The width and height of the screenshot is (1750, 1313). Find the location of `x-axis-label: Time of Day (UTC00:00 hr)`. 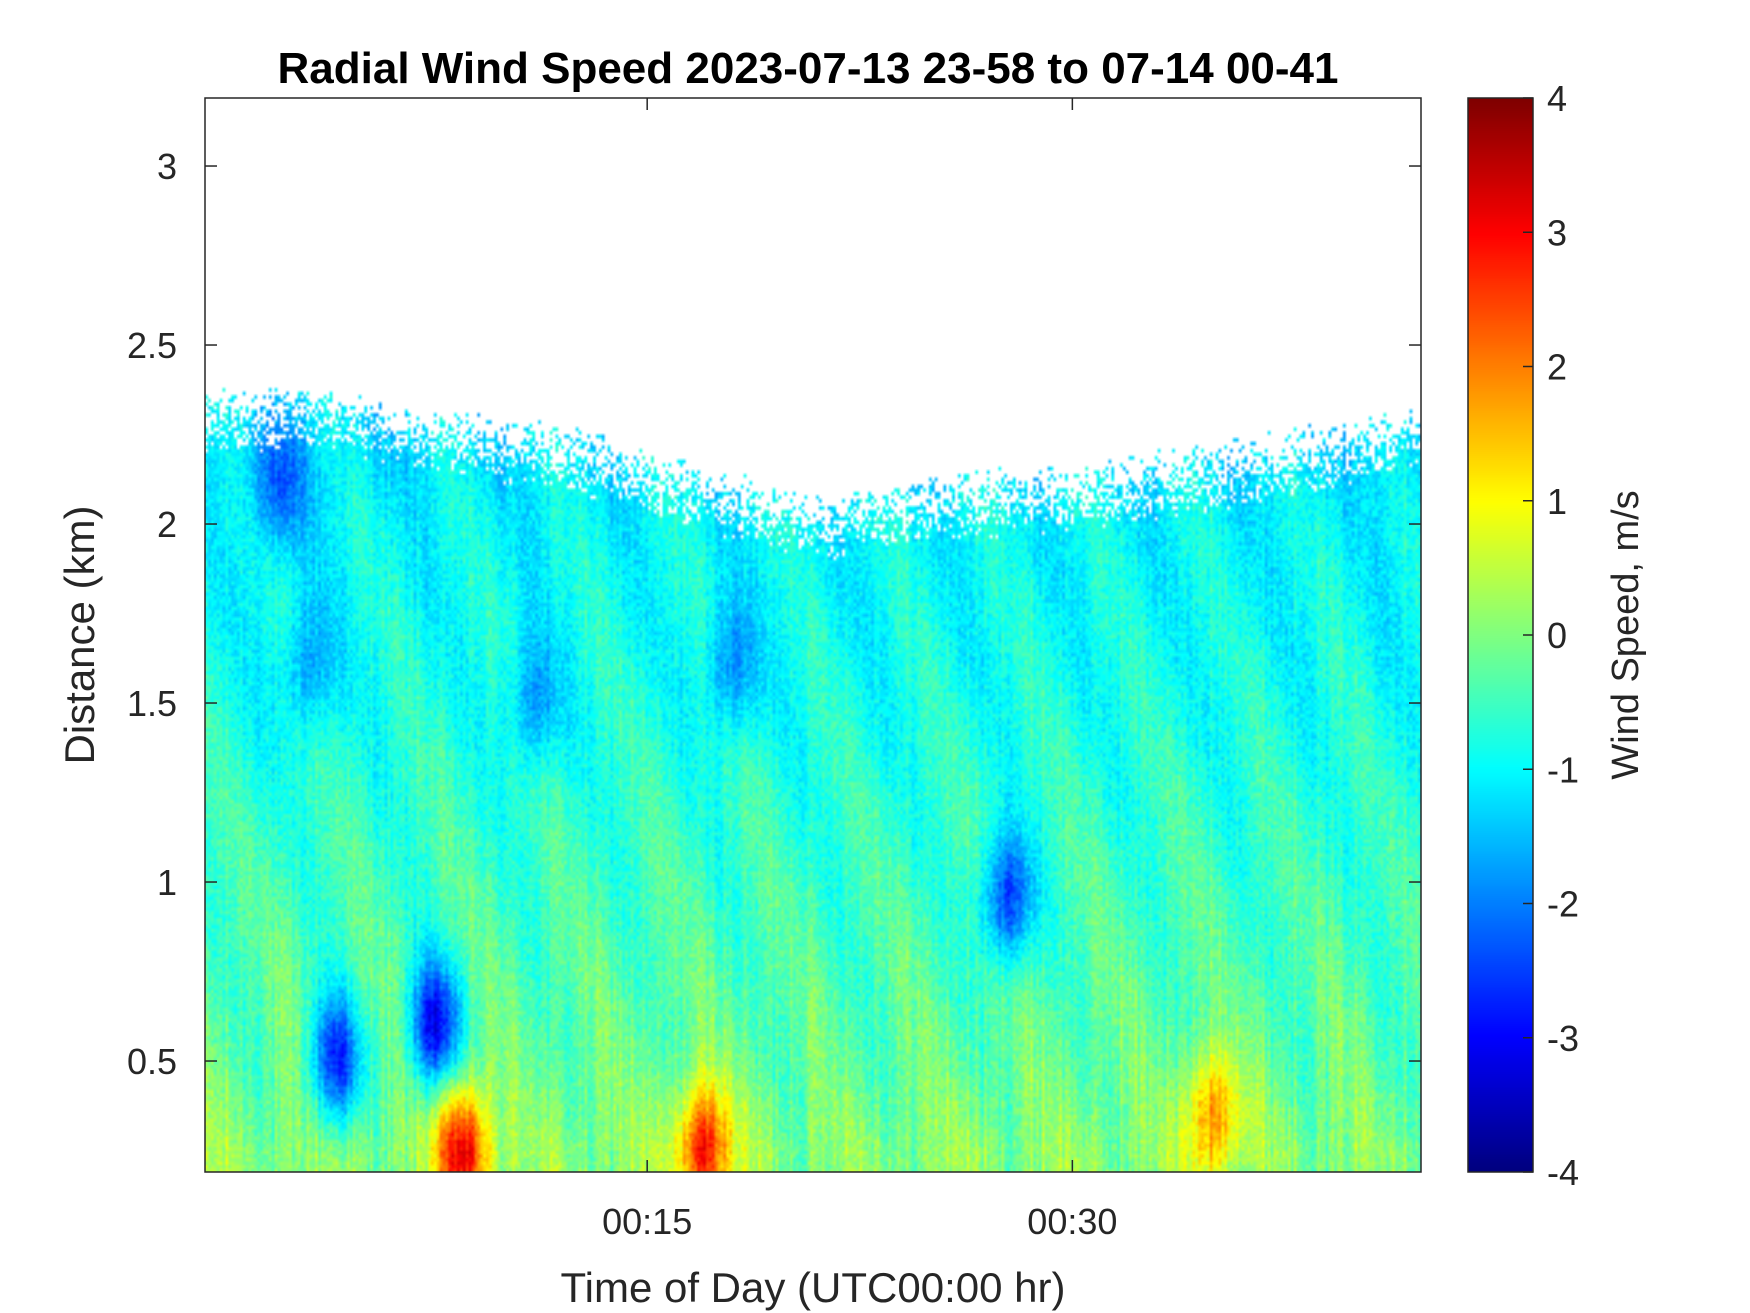

x-axis-label: Time of Day (UTC00:00 hr) is located at coordinates (813, 1287).